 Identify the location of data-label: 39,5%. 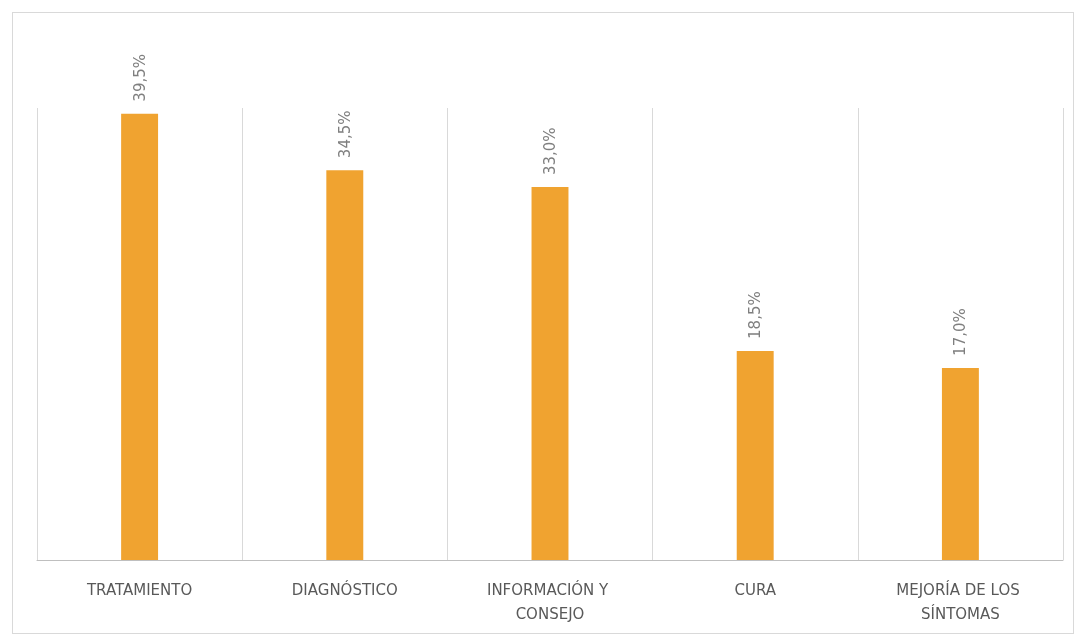
(139, 77).